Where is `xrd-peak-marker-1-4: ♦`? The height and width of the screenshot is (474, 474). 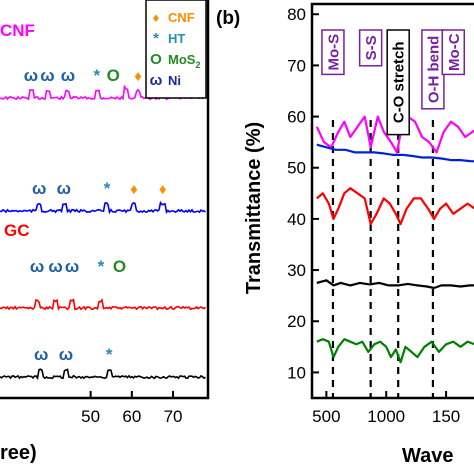
xrd-peak-marker-1-4: ♦ is located at coordinates (163, 189).